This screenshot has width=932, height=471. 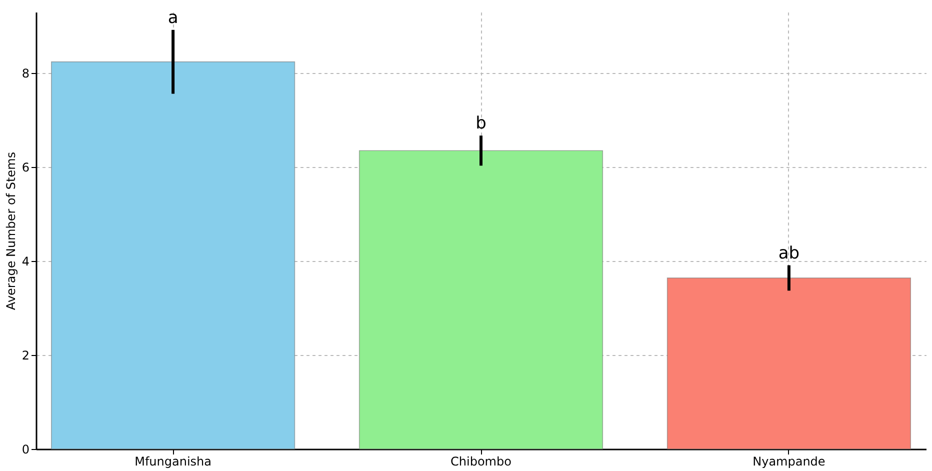 I want to click on y-tick-label: 0, so click(x=26, y=449).